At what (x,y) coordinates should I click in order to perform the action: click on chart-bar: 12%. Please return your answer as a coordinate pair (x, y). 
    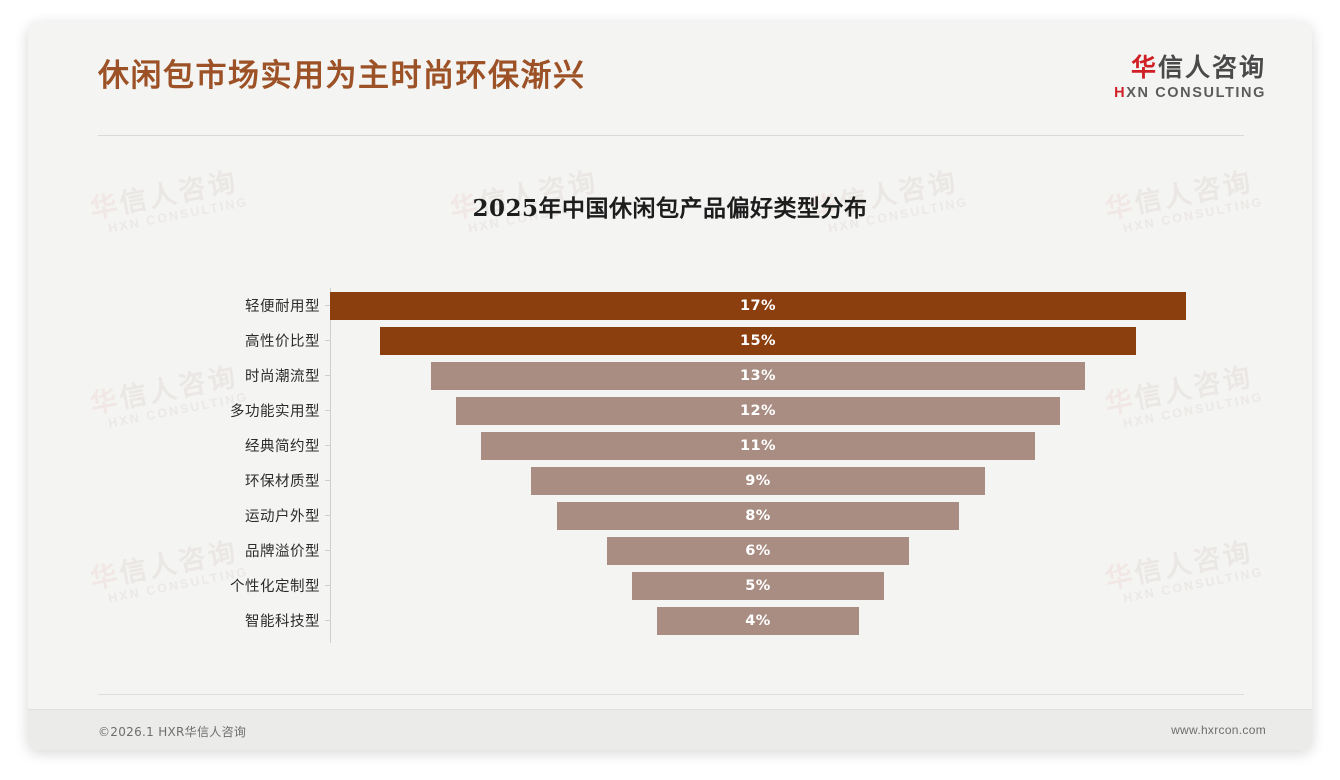
    Looking at the image, I should click on (758, 410).